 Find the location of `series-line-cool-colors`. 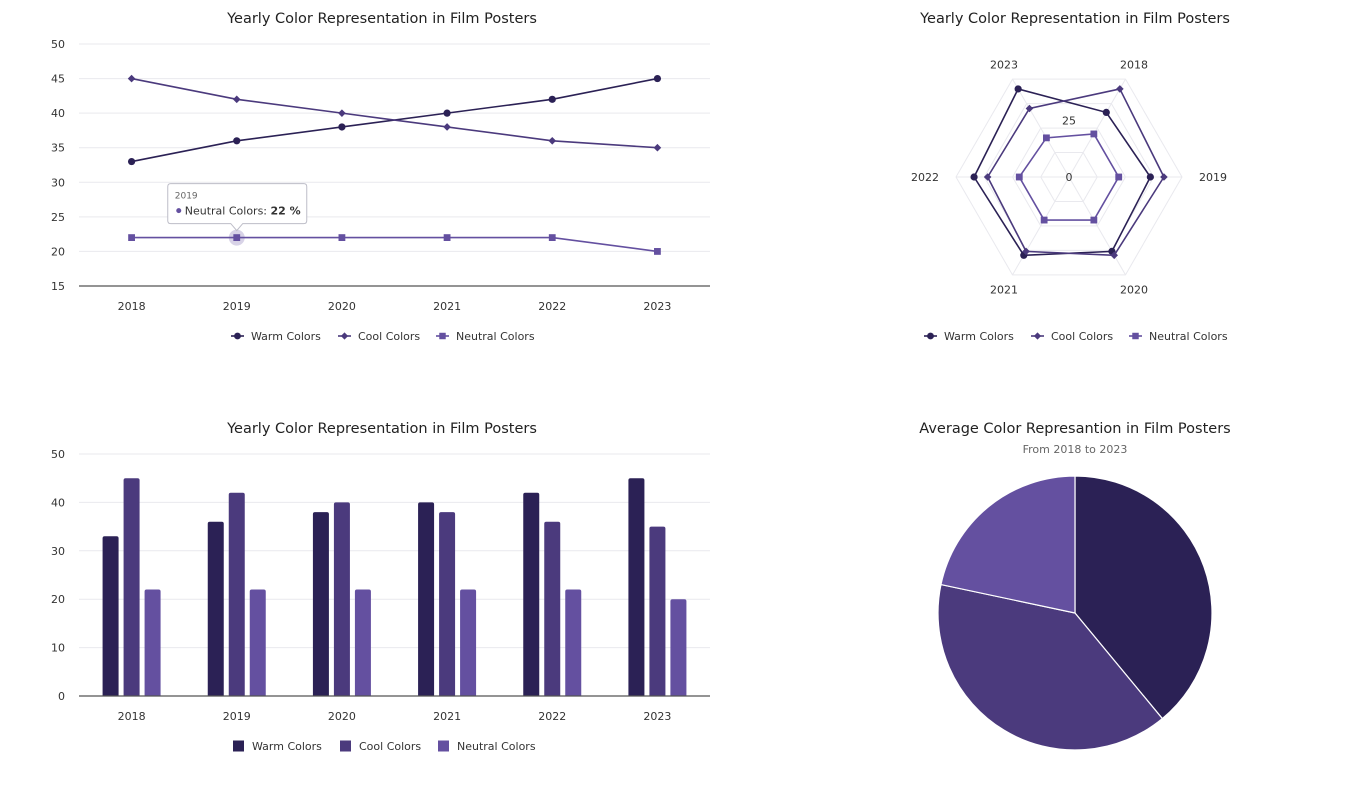

series-line-cool-colors is located at coordinates (394, 113).